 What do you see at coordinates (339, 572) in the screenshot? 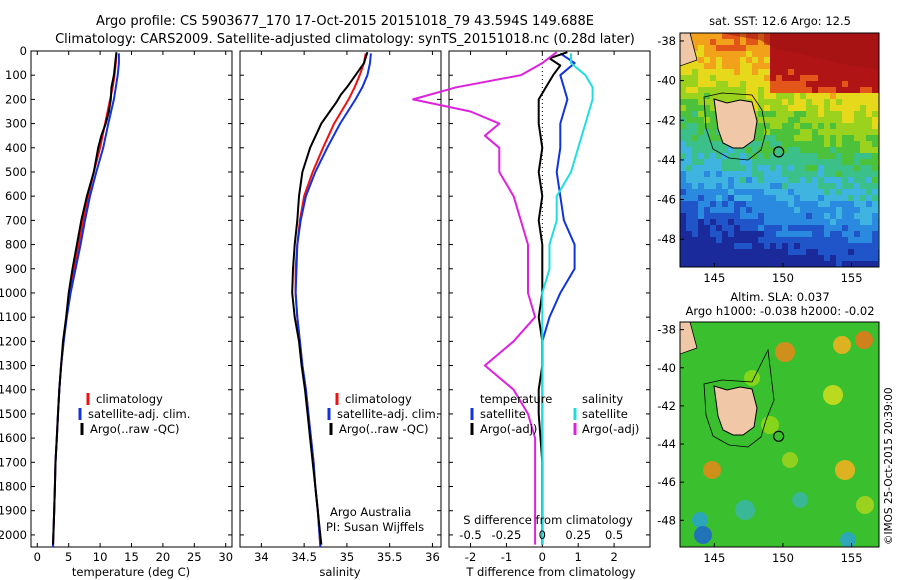
I see `salinity-xlabel: salinity` at bounding box center [339, 572].